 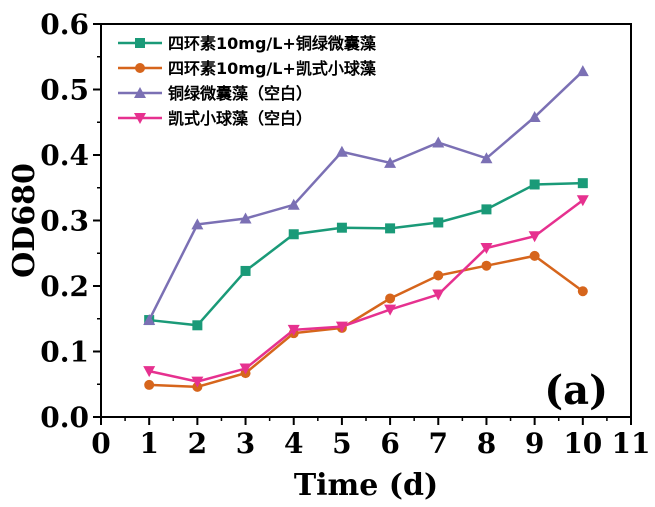 What do you see at coordinates (582, 443) in the screenshot?
I see `x-tick-label: 10` at bounding box center [582, 443].